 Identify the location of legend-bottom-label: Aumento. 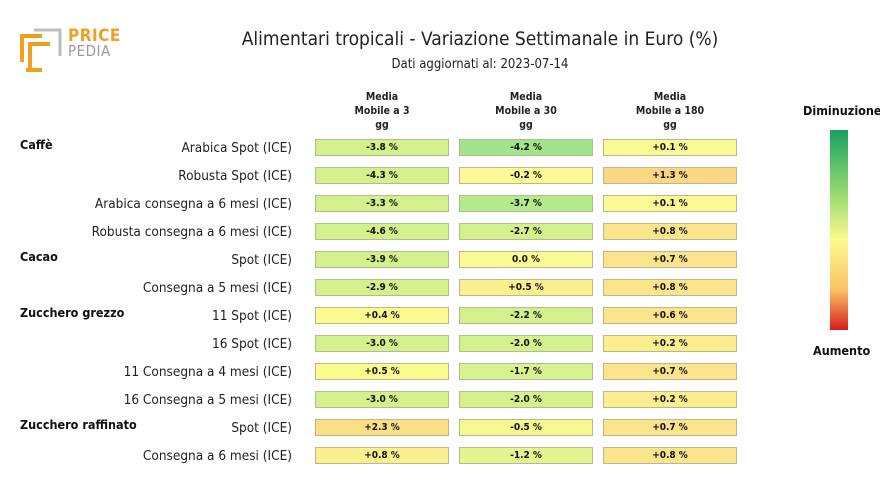
(842, 350).